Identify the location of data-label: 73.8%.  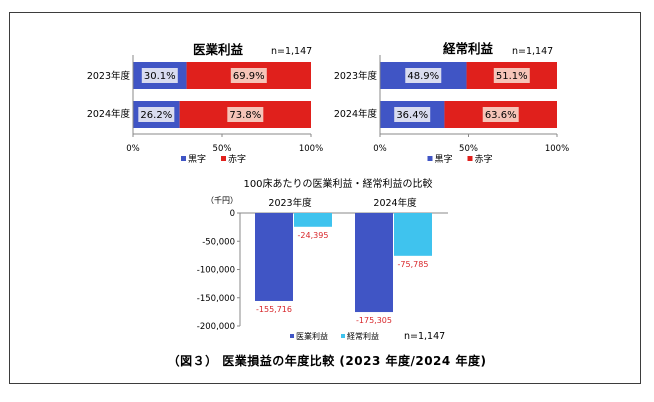
(245, 115).